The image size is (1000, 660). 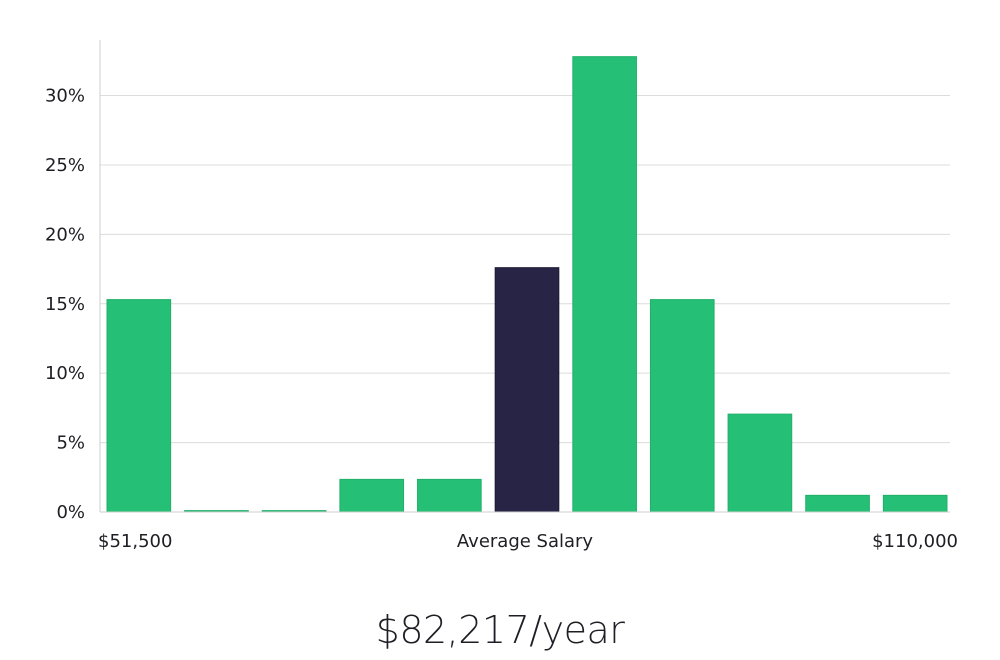 I want to click on x-max-label: $110,000, so click(x=915, y=541).